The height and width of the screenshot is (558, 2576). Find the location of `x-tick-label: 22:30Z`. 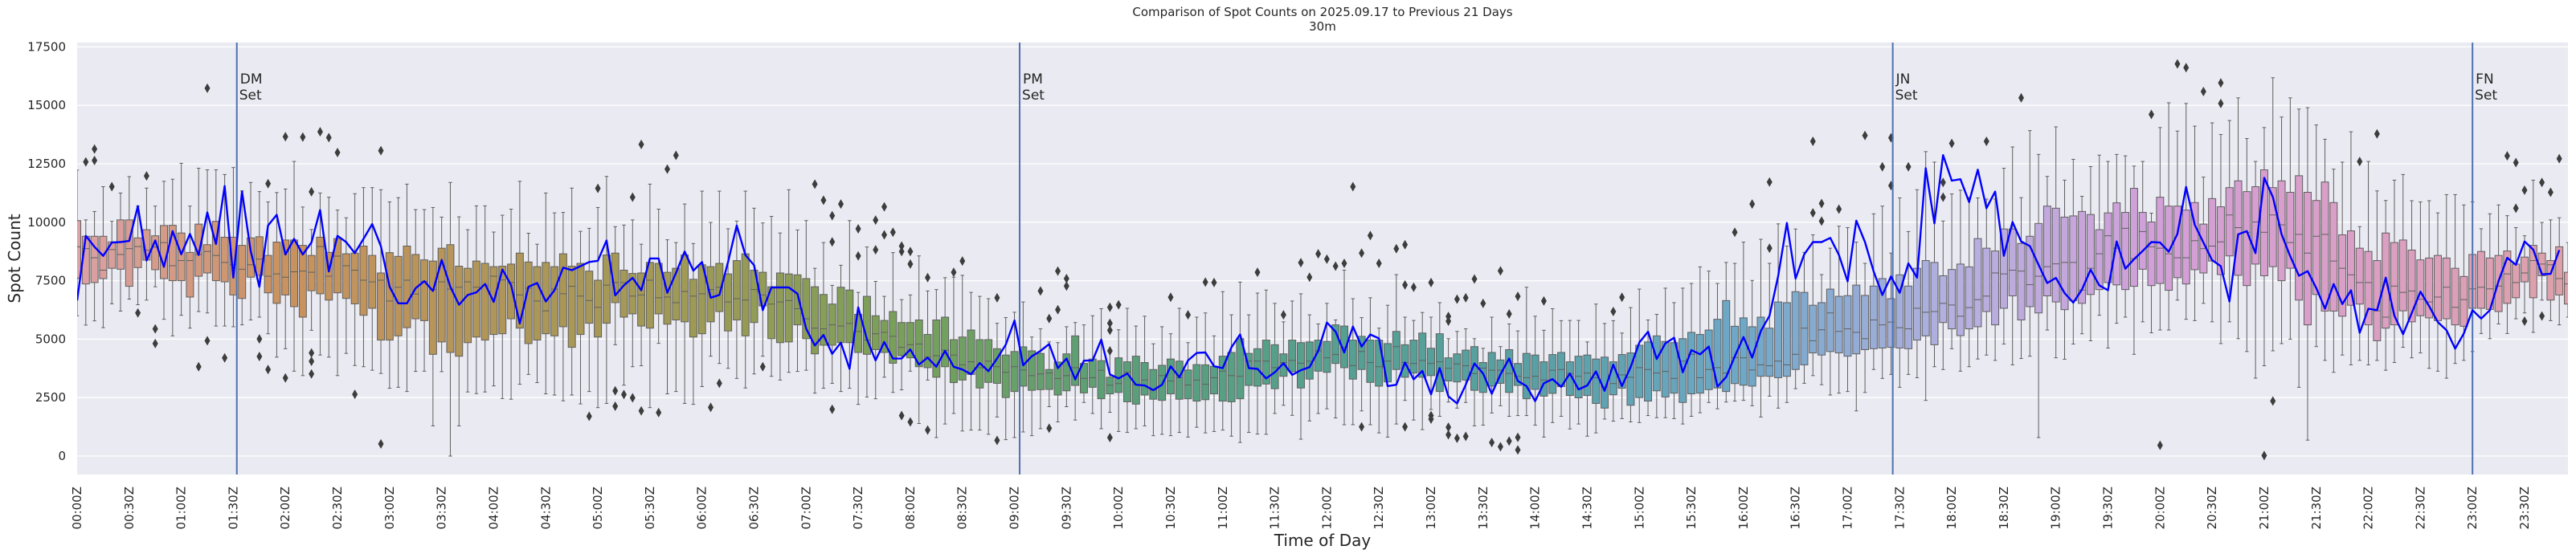

x-tick-label: 22:30Z is located at coordinates (2420, 508).